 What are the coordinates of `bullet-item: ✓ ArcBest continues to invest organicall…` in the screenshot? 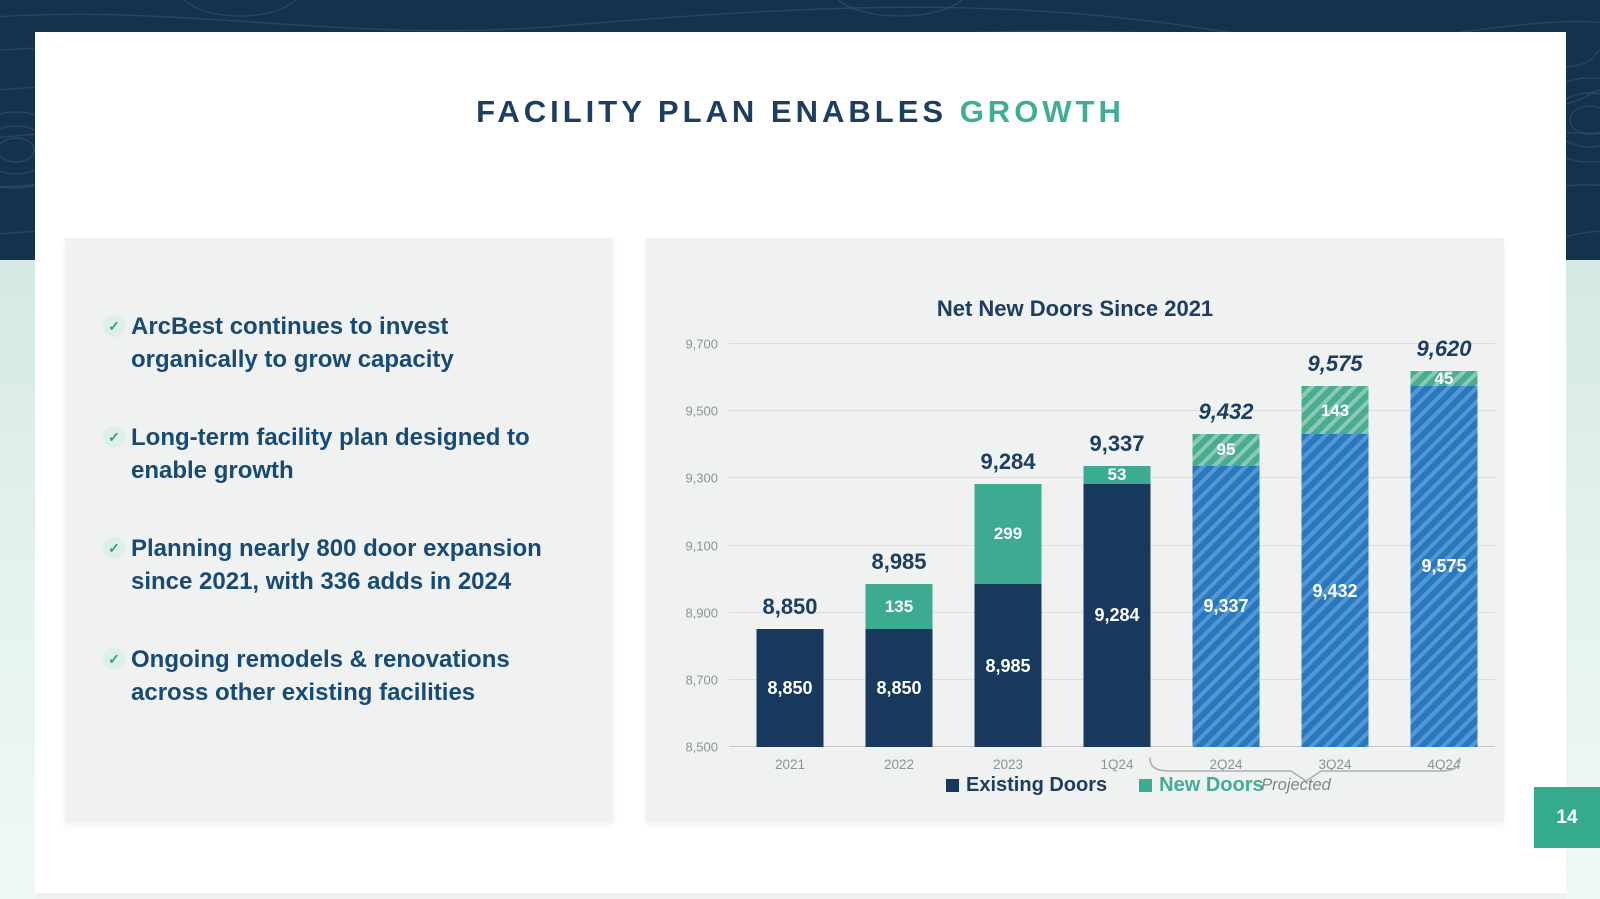 It's located at (343, 343).